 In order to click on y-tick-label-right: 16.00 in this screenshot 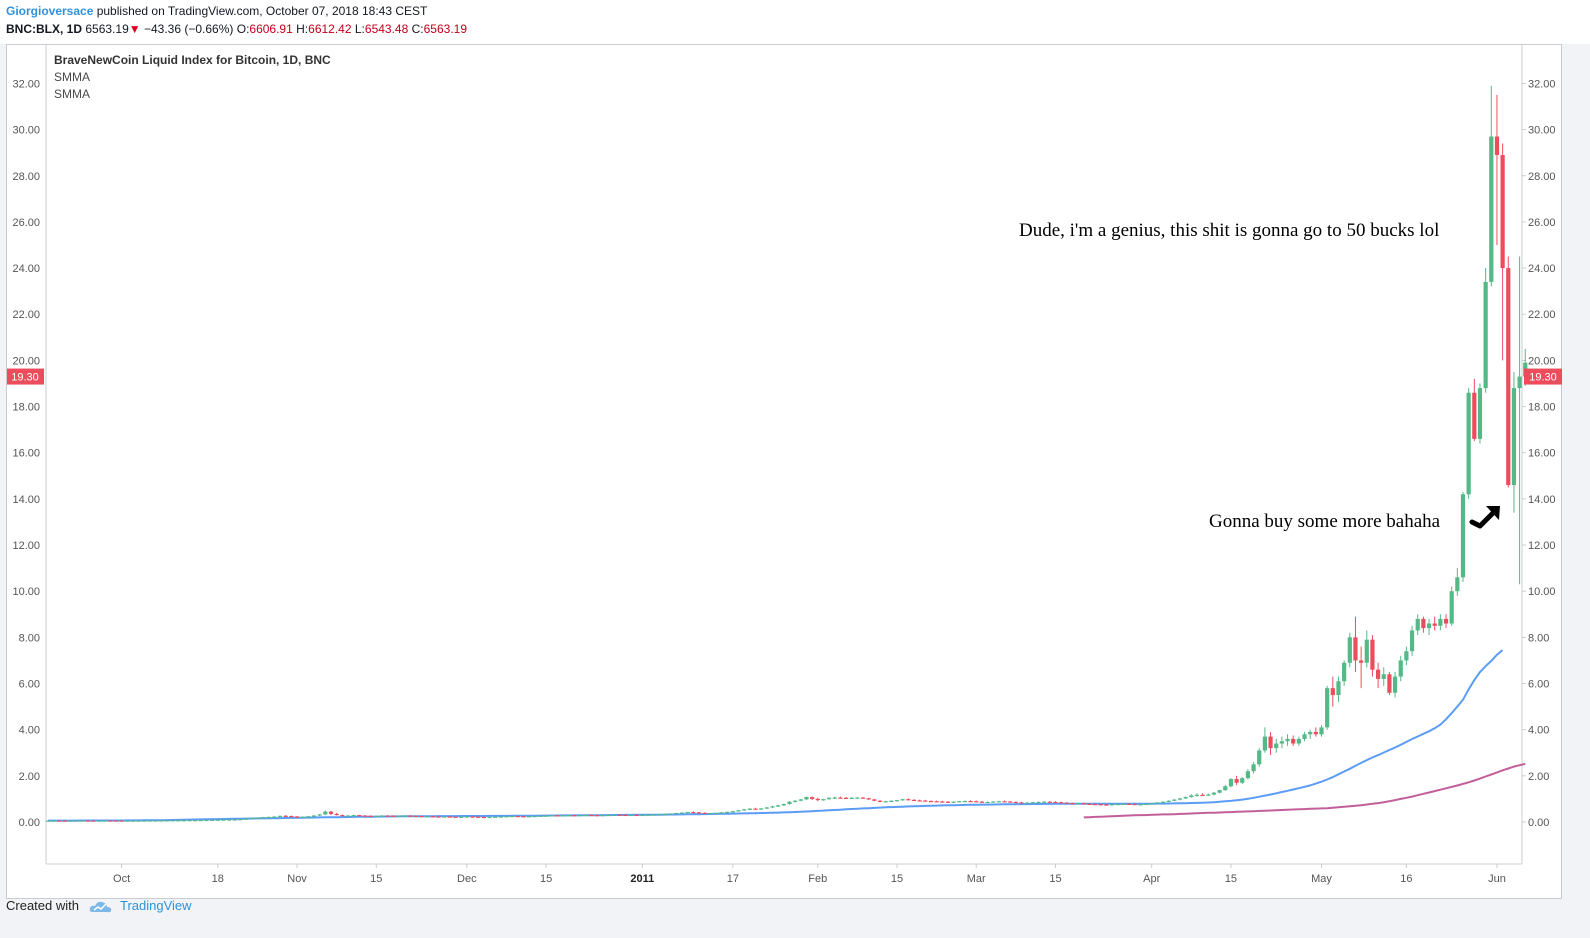, I will do `click(1542, 454)`.